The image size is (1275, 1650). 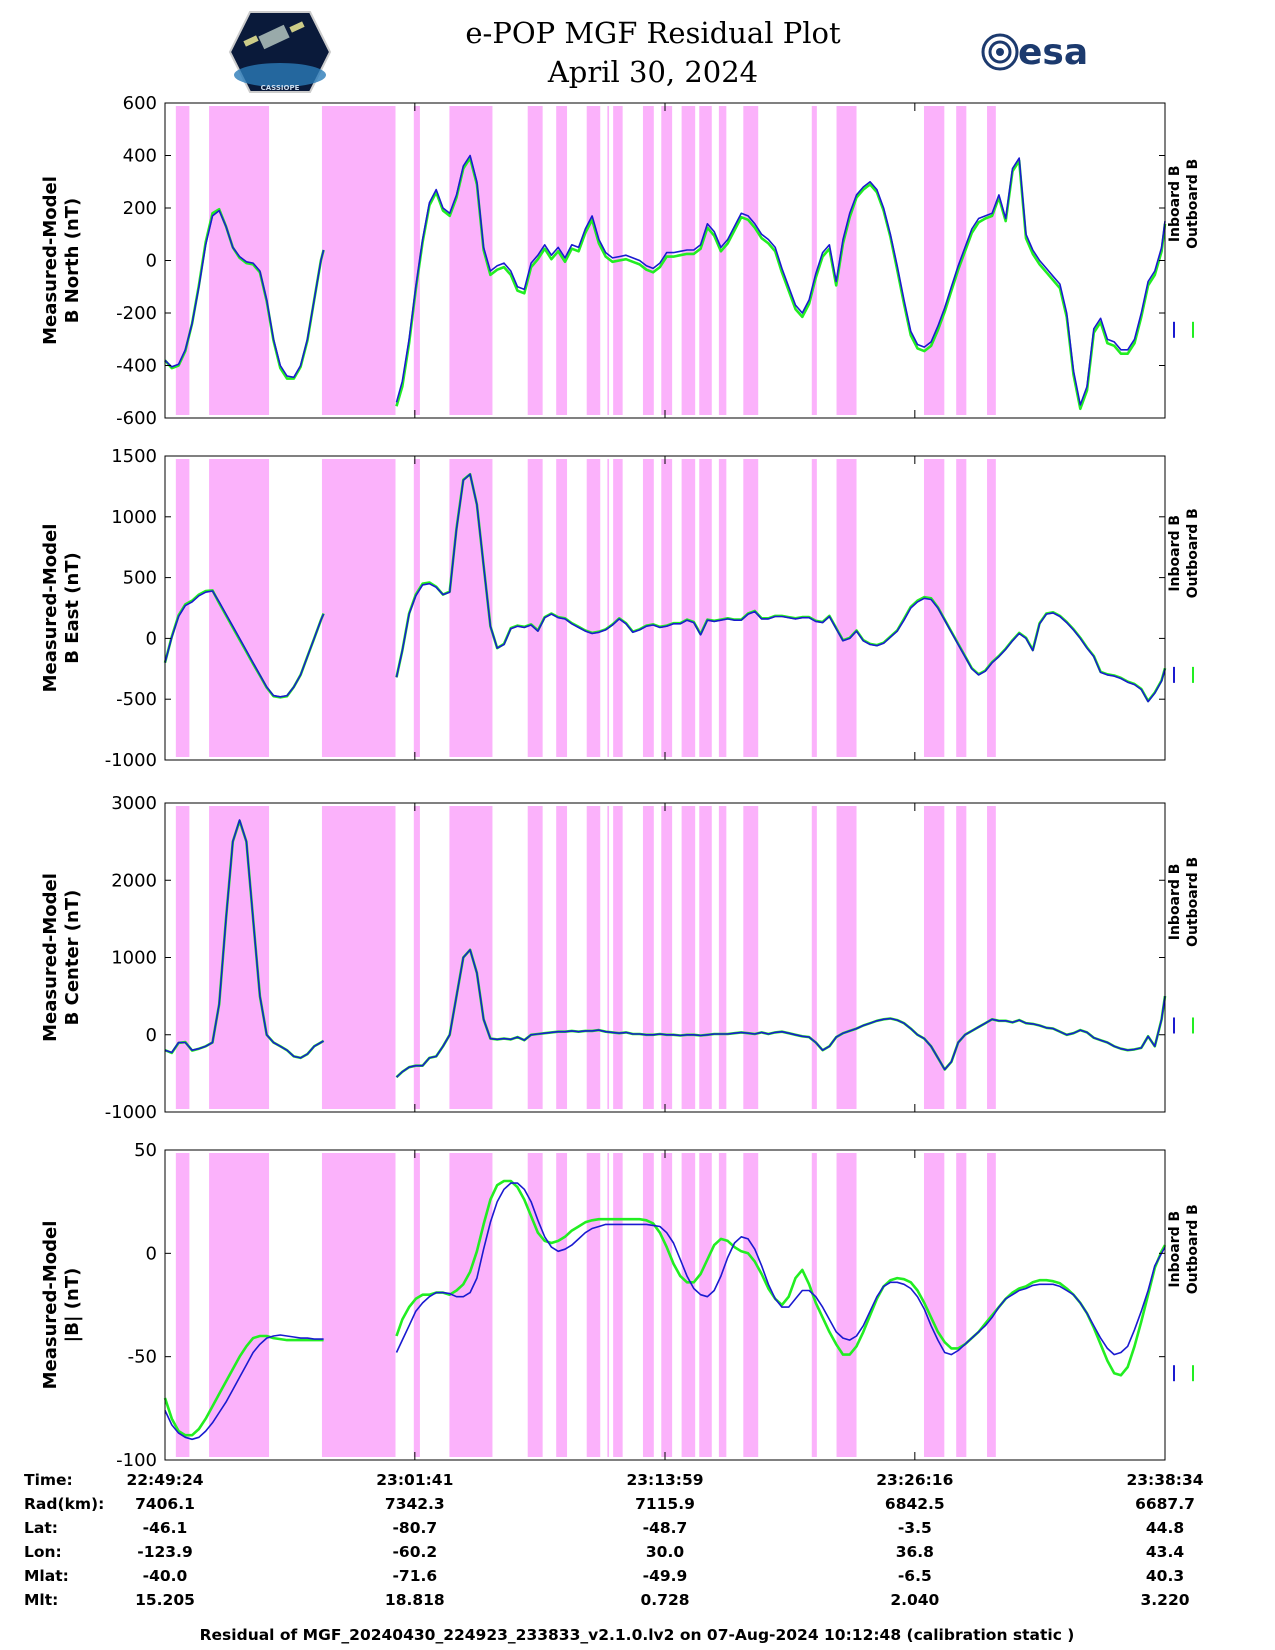 I want to click on info-cell: -46.1, so click(x=165, y=1528).